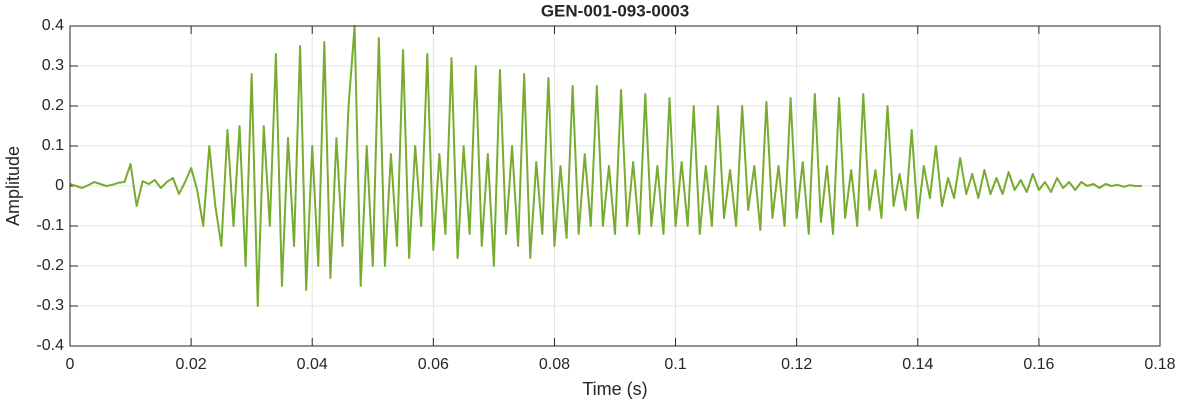  I want to click on x-tick-label: 0.02, so click(191, 364).